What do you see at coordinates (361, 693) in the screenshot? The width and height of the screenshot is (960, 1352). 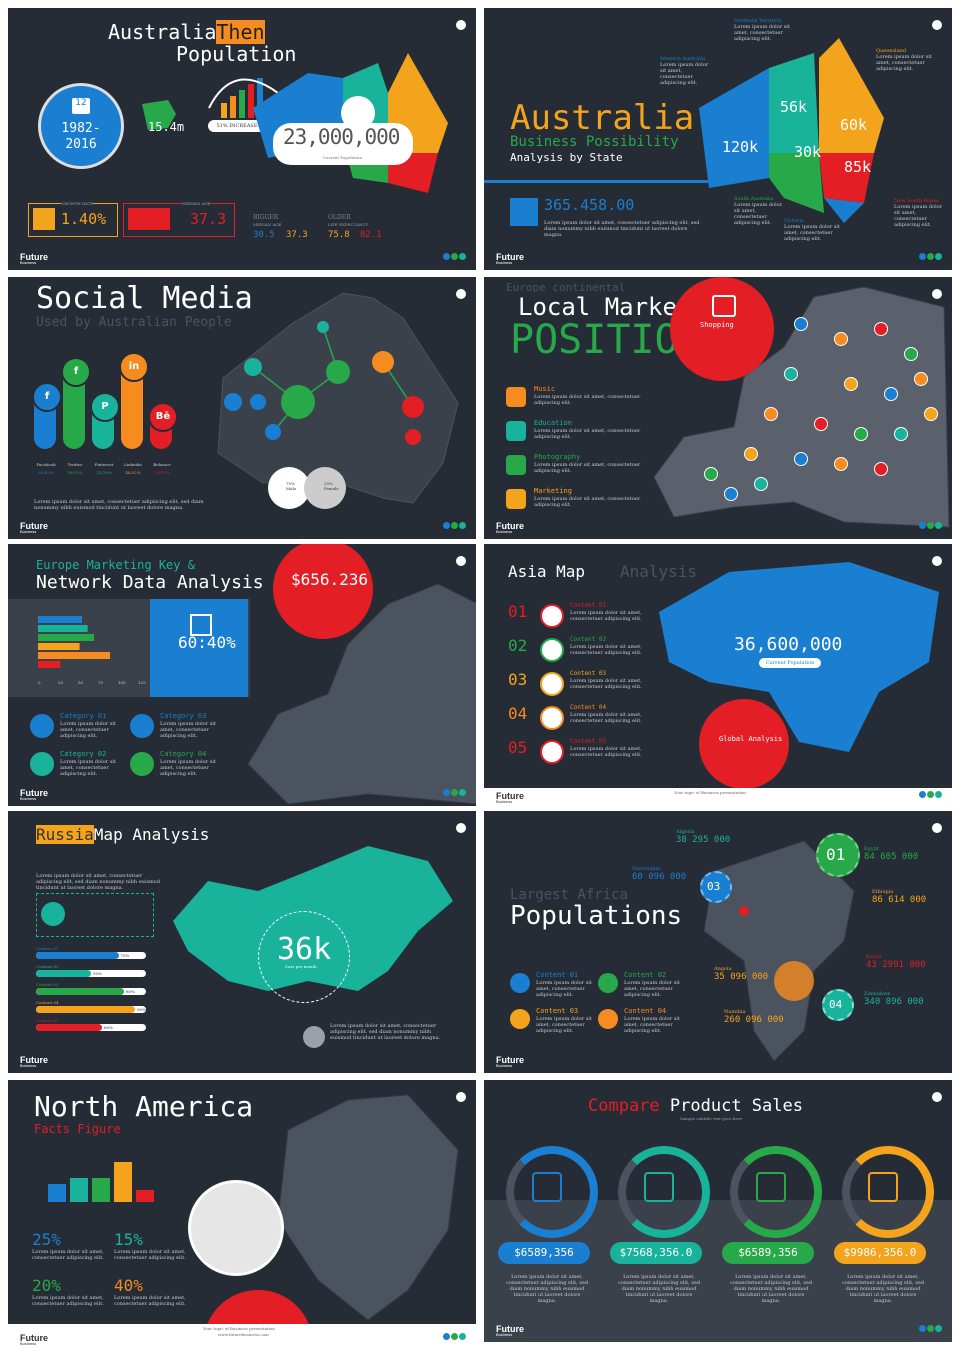 I see `europe-map-dots` at bounding box center [361, 693].